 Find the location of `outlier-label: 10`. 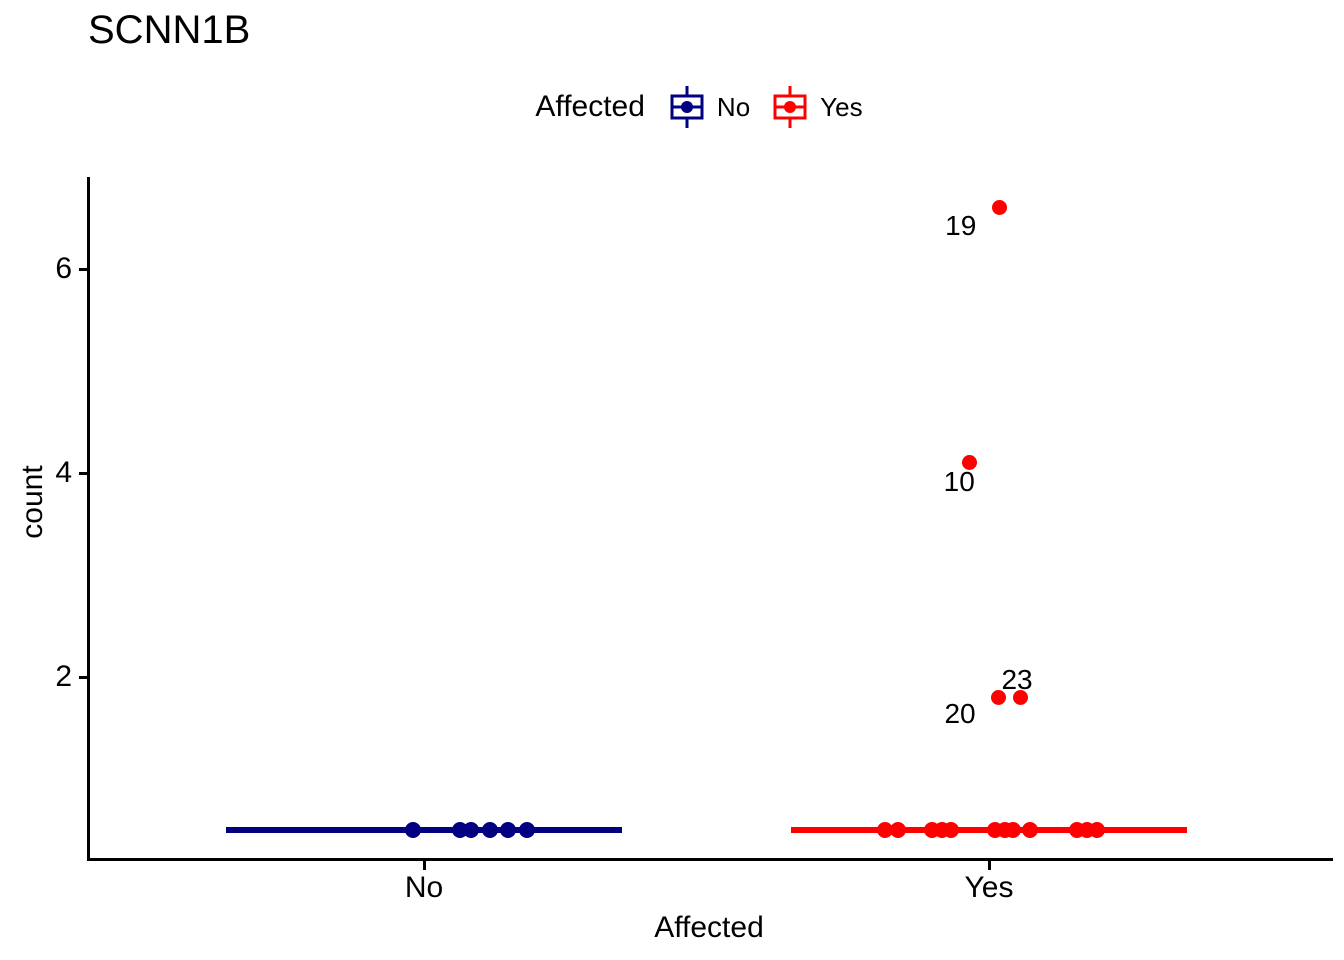

outlier-label: 10 is located at coordinates (959, 481).